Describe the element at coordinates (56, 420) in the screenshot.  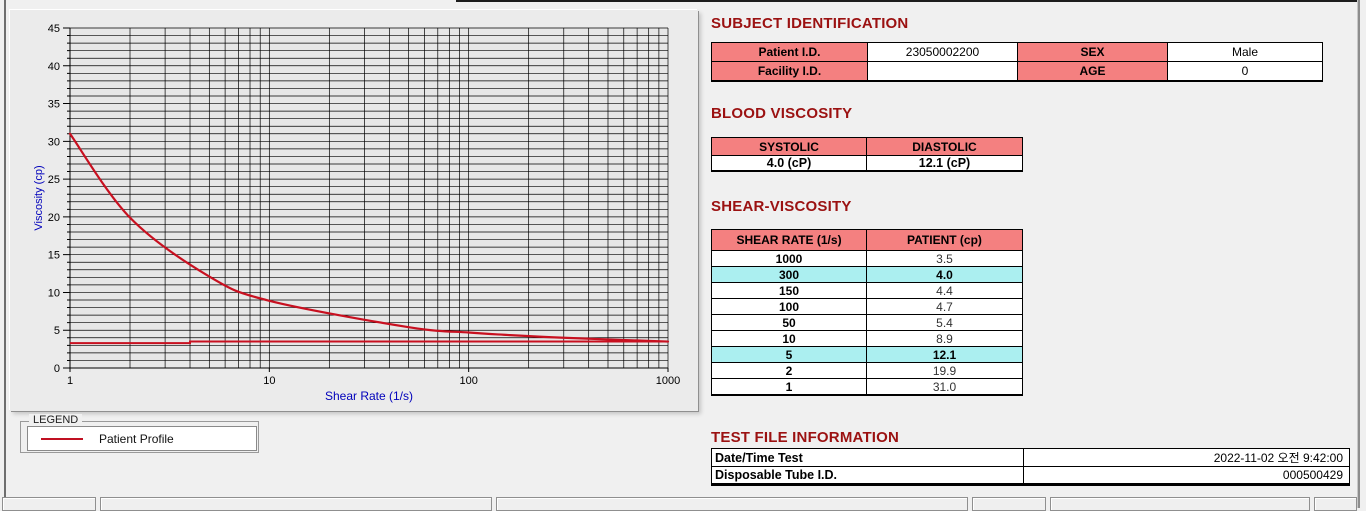
I see `legend-caption: LEGEND` at that location.